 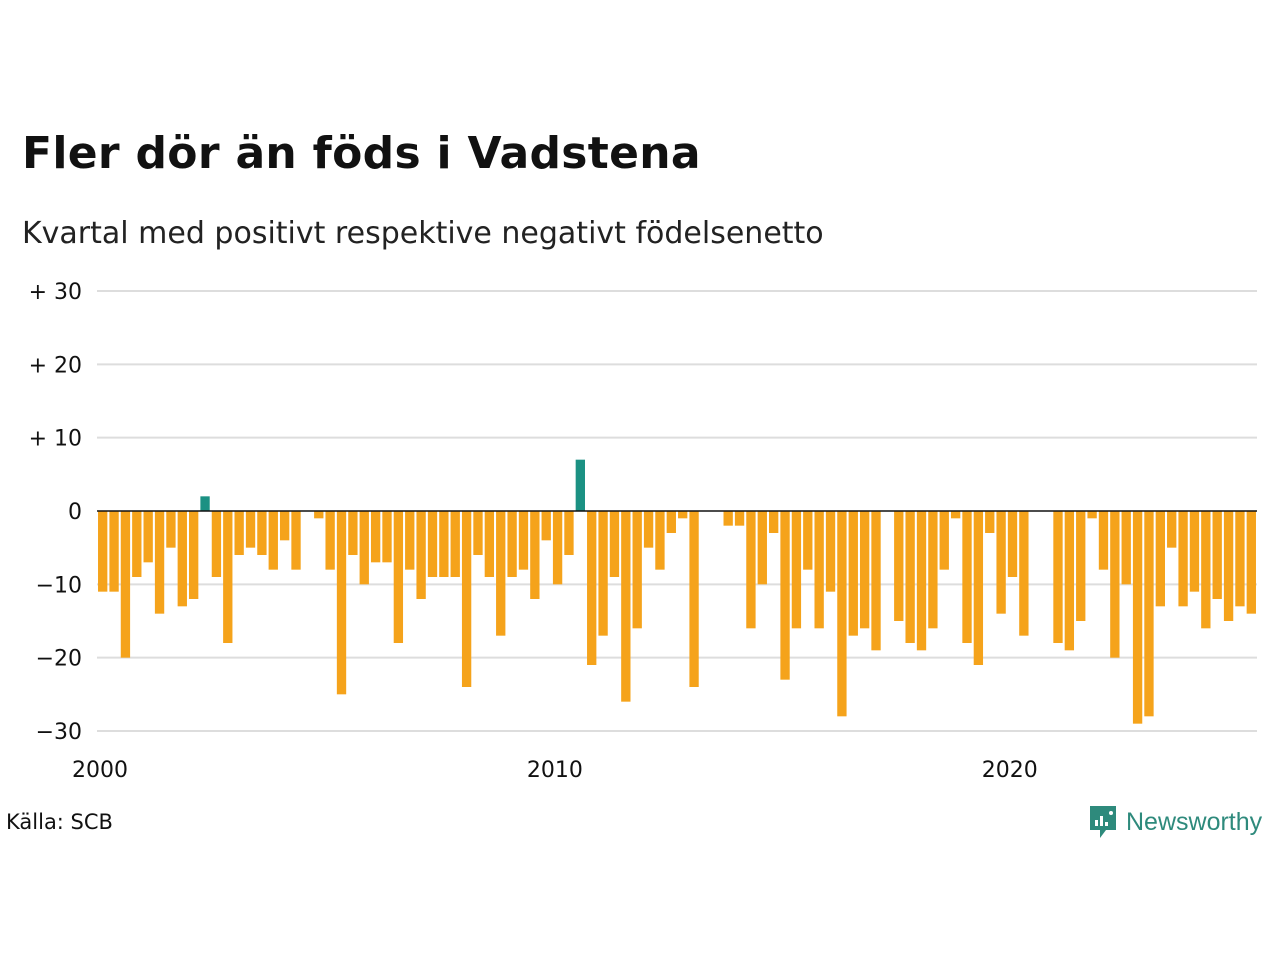 I want to click on newsworthy-logo-icon, so click(x=1103, y=822).